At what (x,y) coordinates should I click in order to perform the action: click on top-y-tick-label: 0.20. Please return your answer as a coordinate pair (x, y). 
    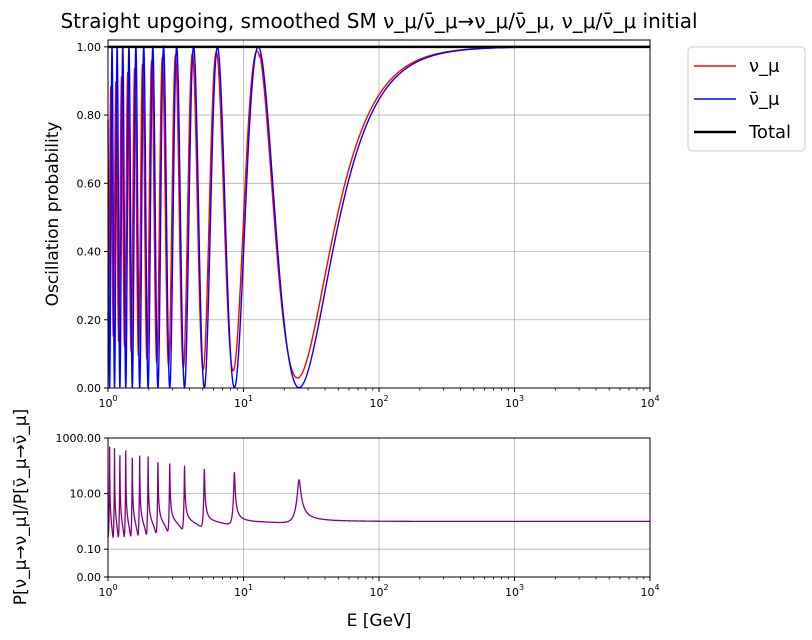
    Looking at the image, I should click on (89, 320).